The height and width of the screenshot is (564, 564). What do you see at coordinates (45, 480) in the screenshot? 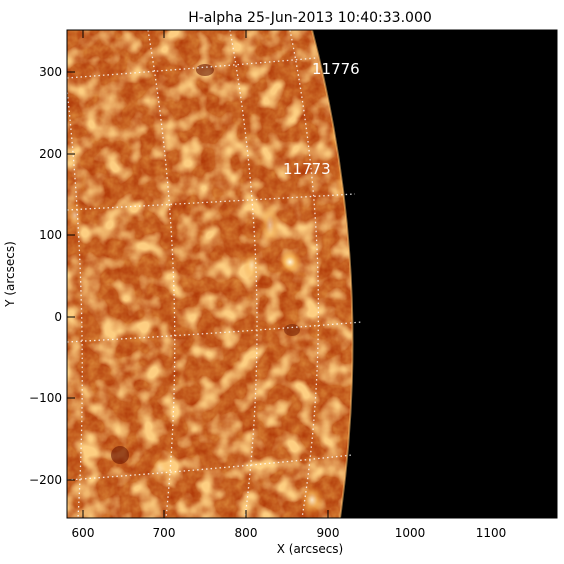
I see `y-tick-label: −200` at bounding box center [45, 480].